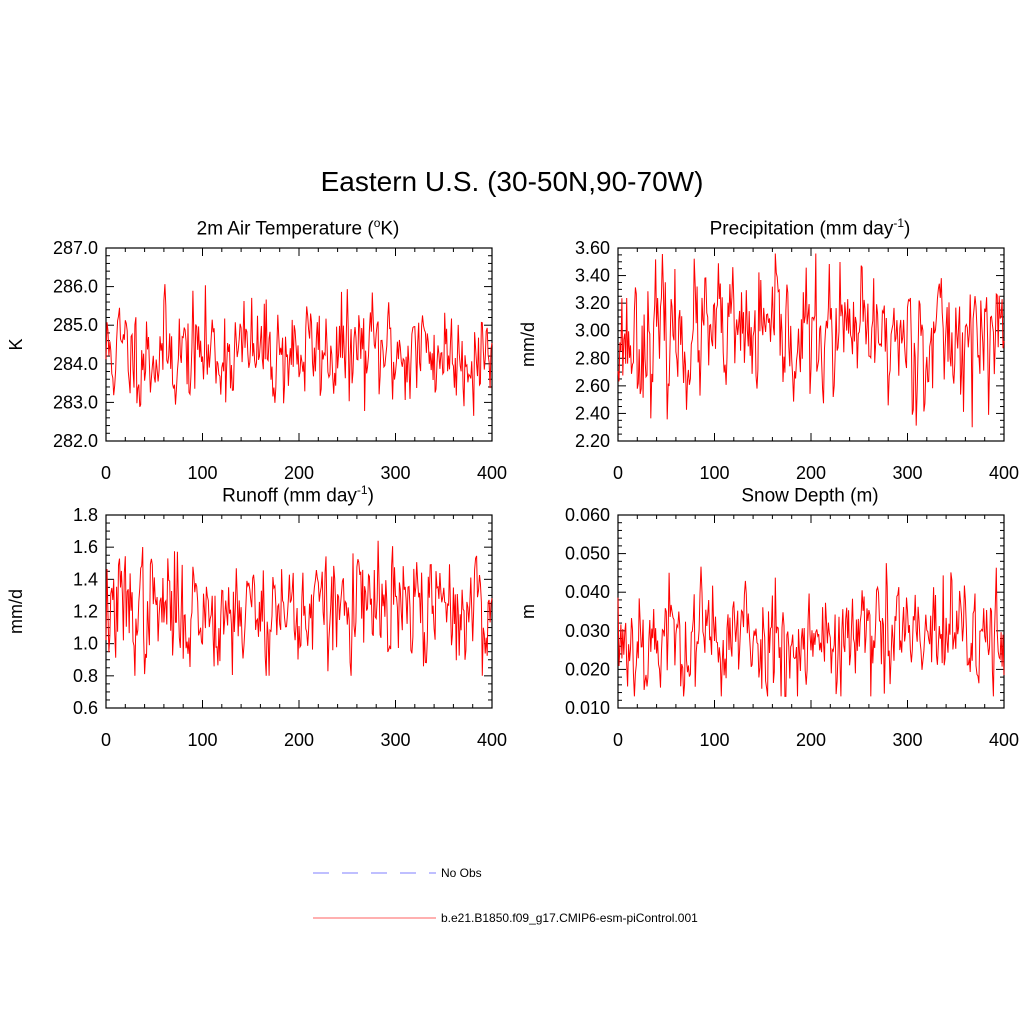 The height and width of the screenshot is (1024, 1024). I want to click on panel-title-runoff: Runoff (mm day-1), so click(298, 495).